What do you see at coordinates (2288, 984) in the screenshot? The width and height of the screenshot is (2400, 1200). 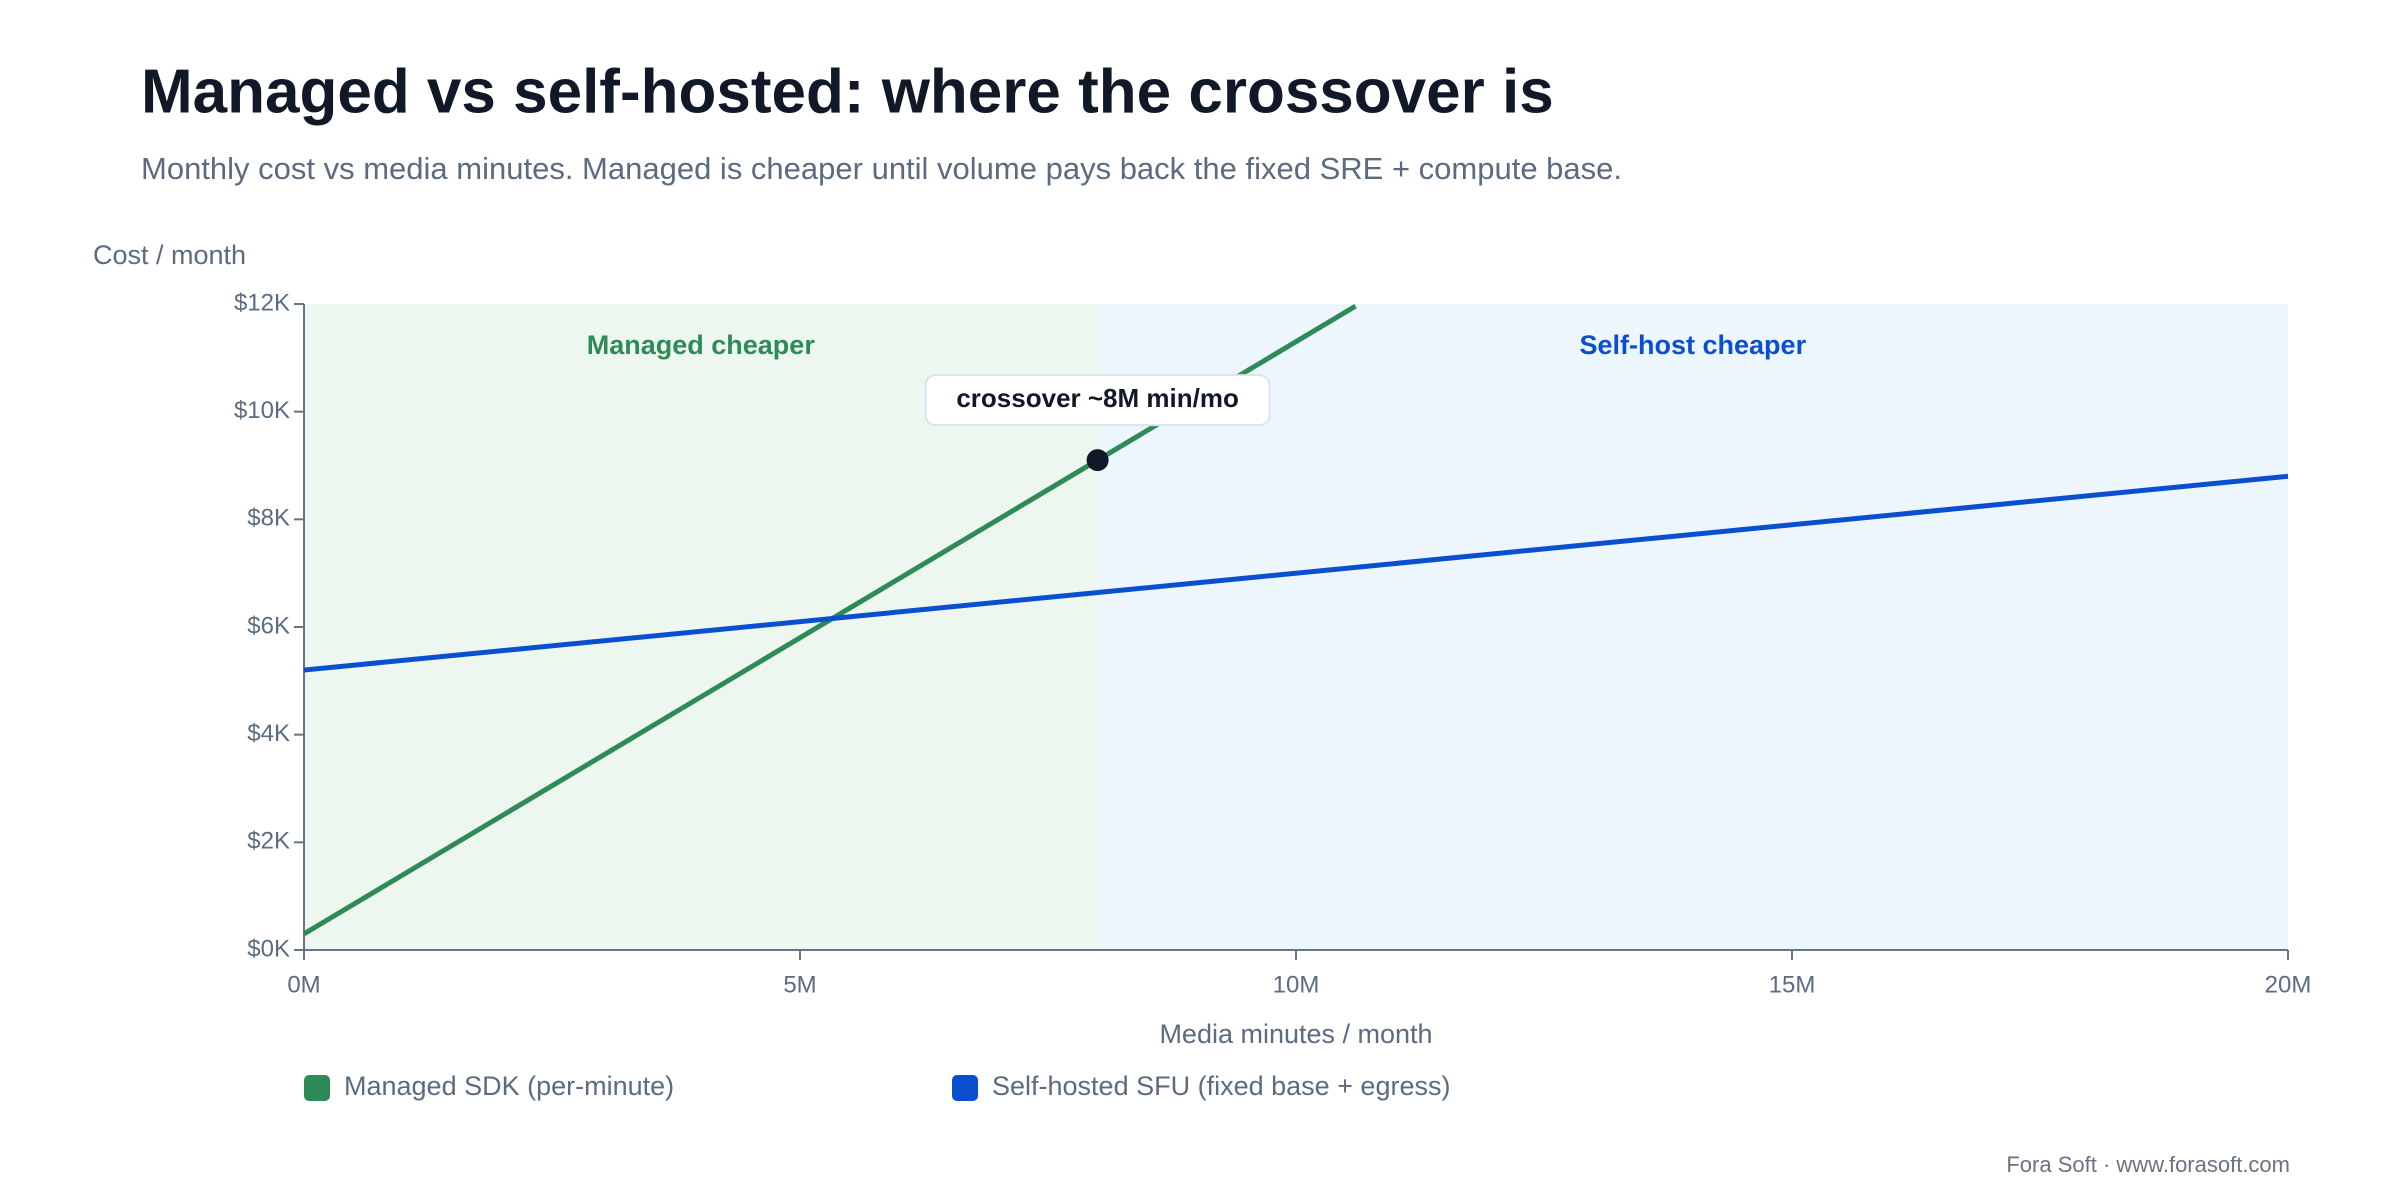 I see `x-tick-label: 20M` at bounding box center [2288, 984].